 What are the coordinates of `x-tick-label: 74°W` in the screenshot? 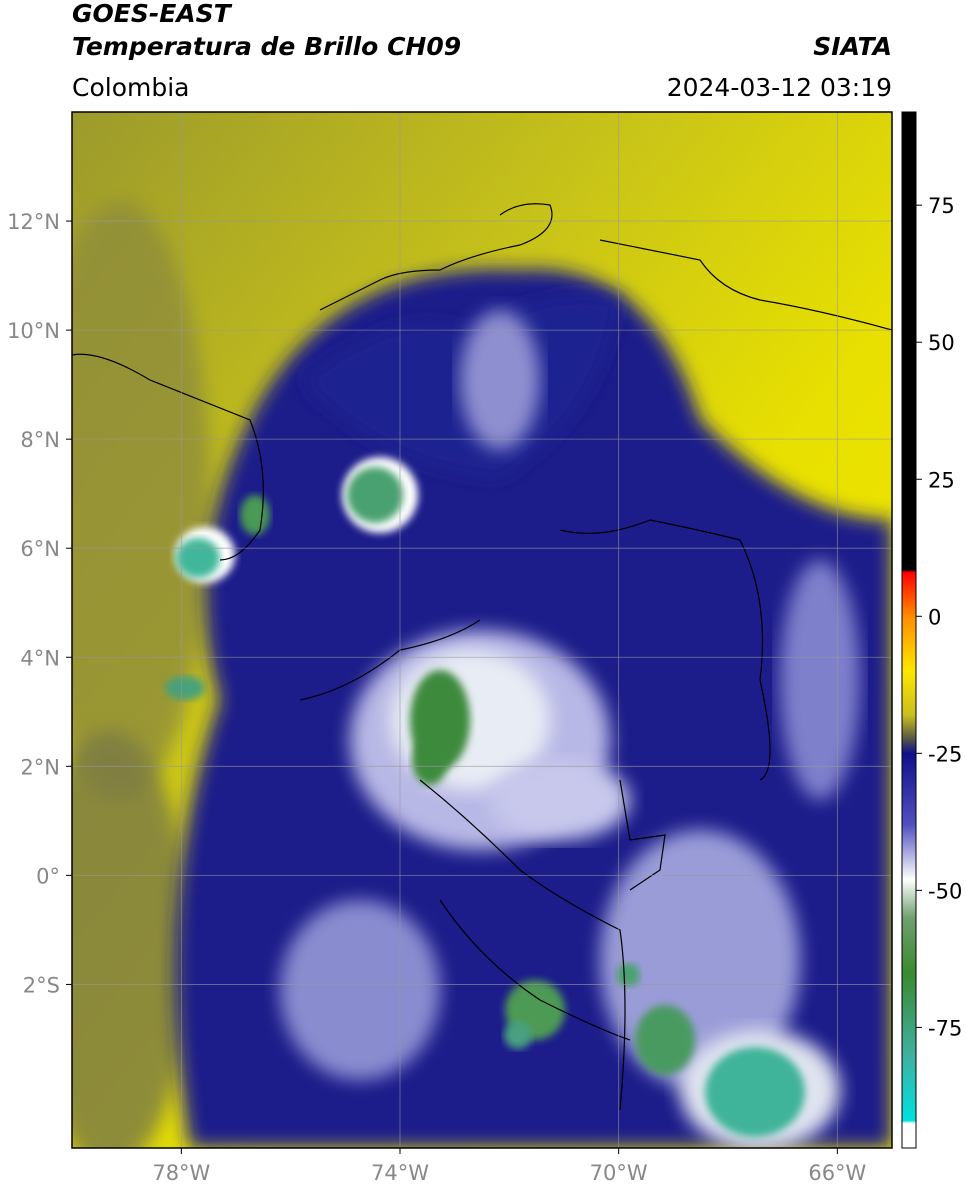 It's located at (400, 1173).